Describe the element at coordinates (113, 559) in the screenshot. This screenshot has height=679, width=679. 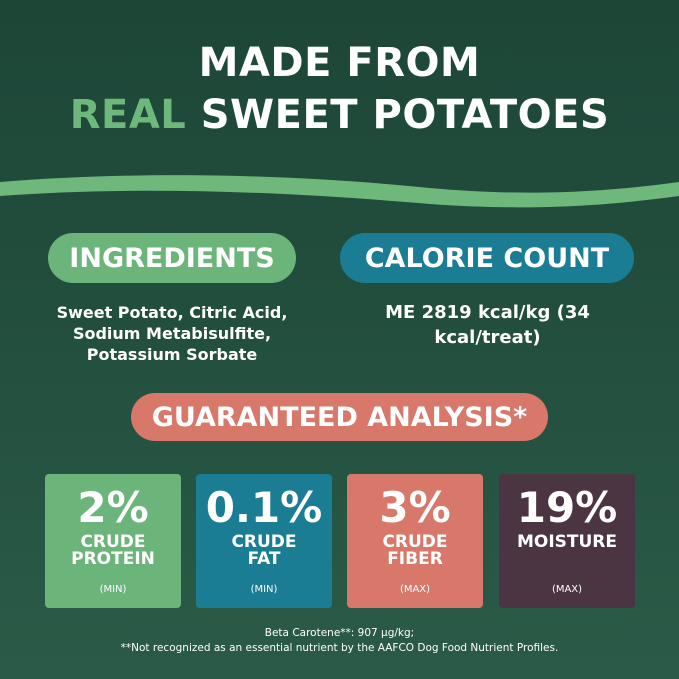
I see `analysis-label: PROTEIN` at that location.